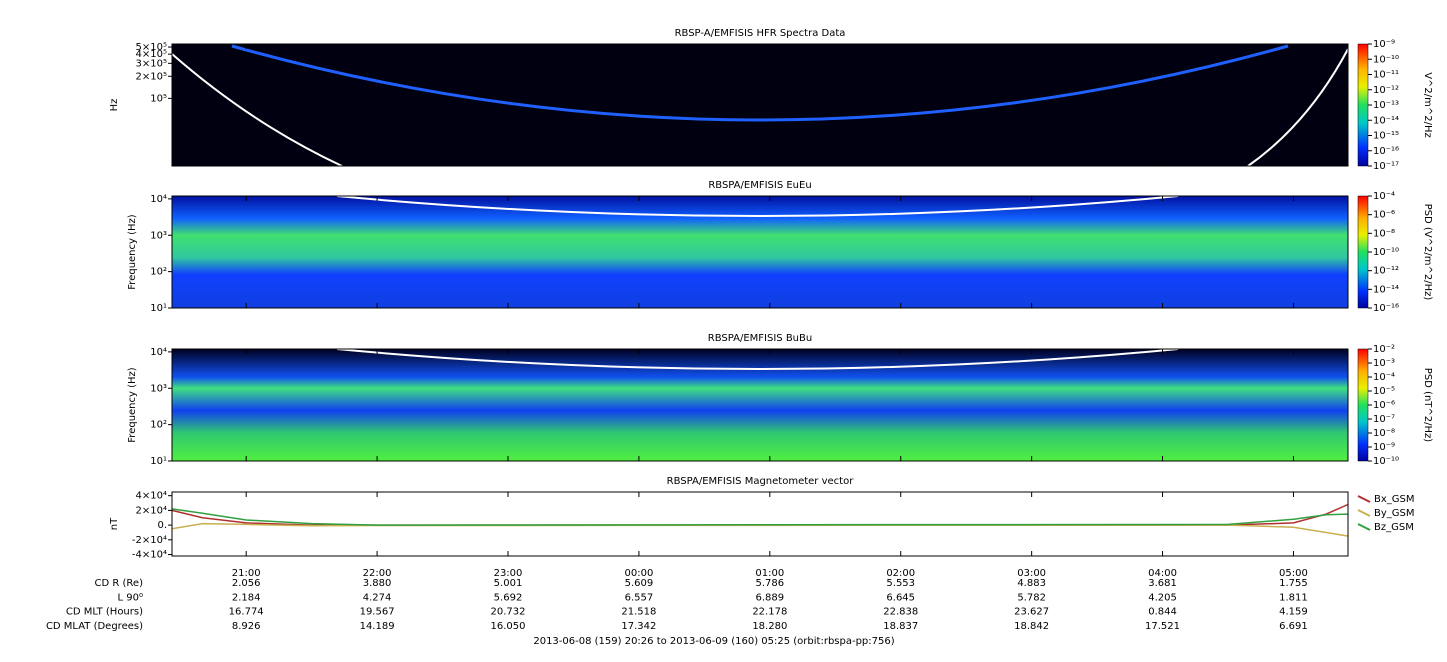  Describe the element at coordinates (1162, 583) in the screenshot. I see `ephemeris-value: 3.681` at that location.